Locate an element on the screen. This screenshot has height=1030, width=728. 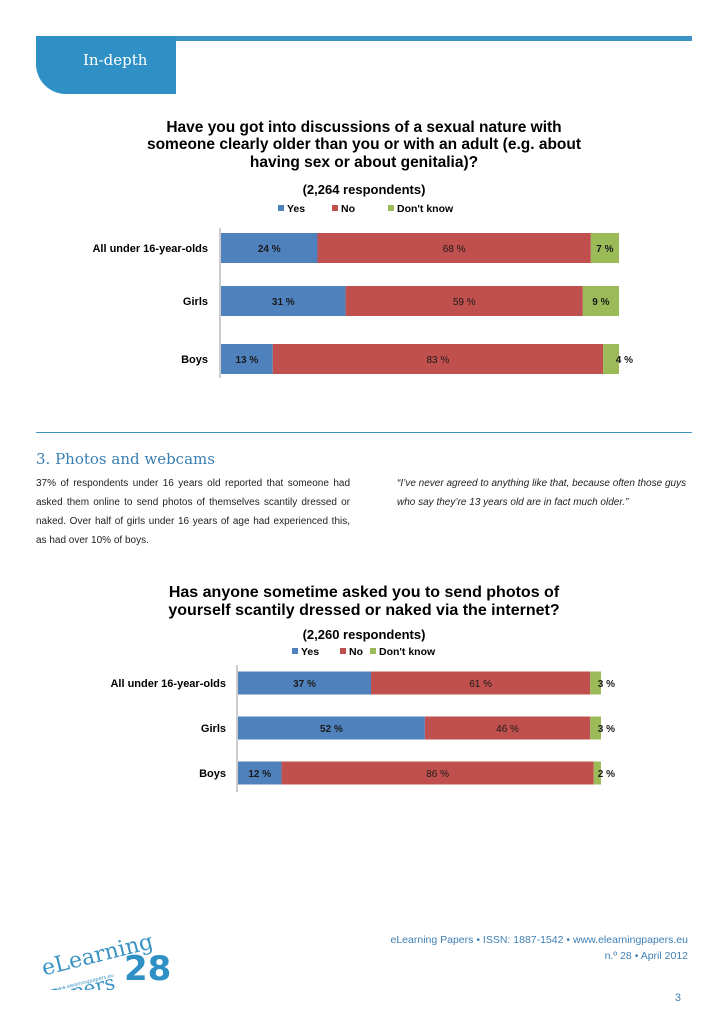
data-label: 24 % is located at coordinates (269, 249).